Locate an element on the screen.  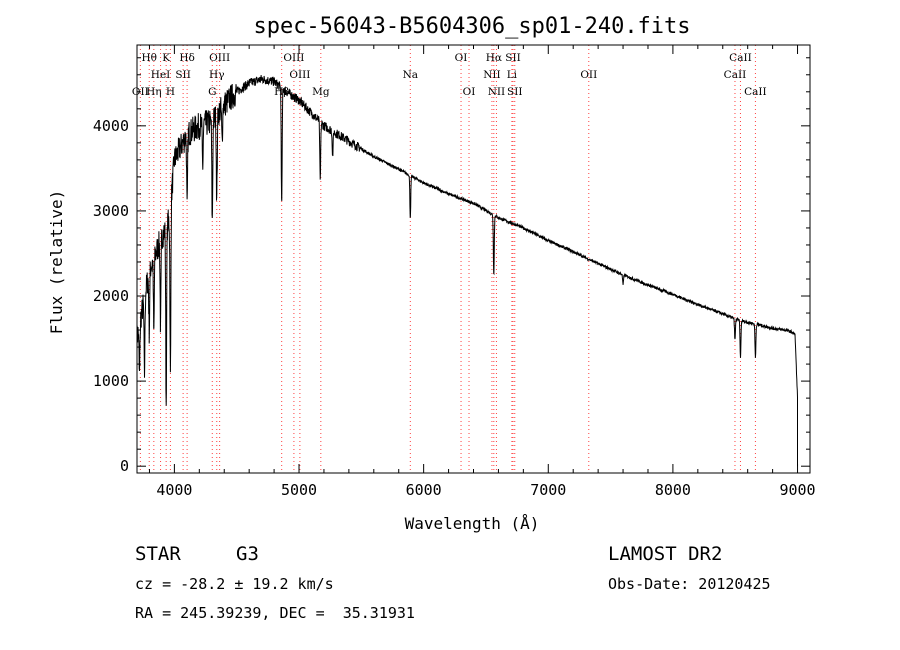
y-axis-label: Flux (relative) is located at coordinates (56, 262).